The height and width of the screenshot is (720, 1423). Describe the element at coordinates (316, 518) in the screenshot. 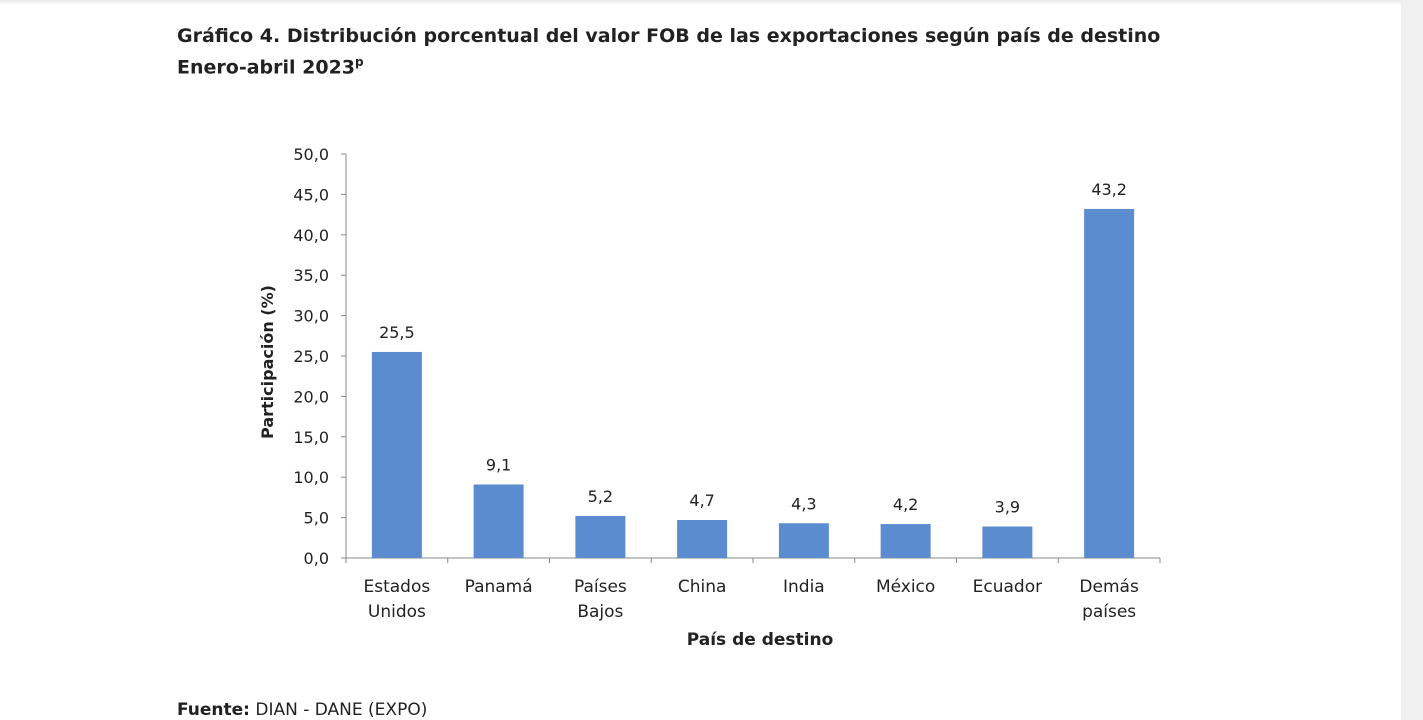

I see `y-tick-label: 5,0` at that location.